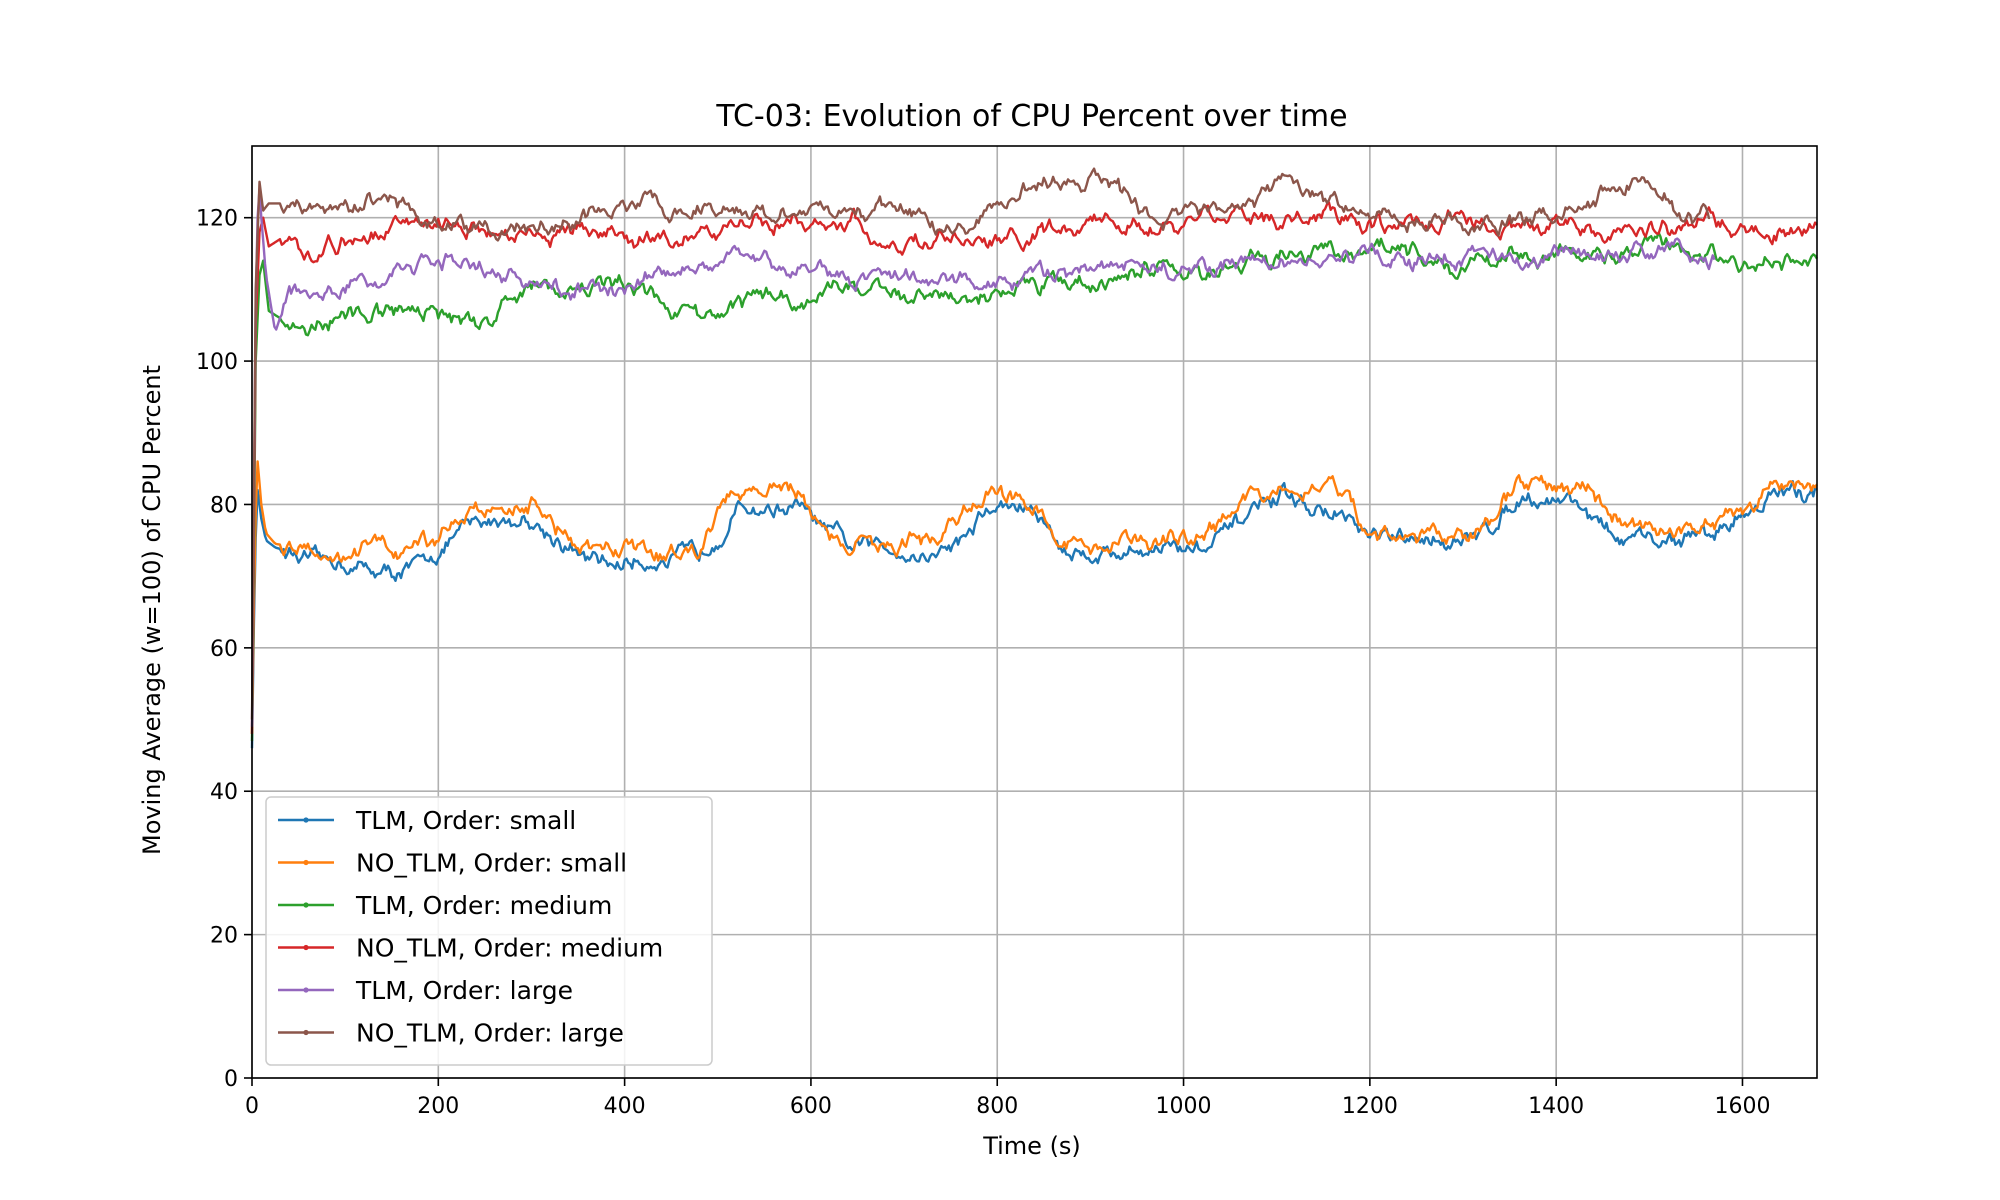 This screenshot has height=1200, width=2000. Describe the element at coordinates (224, 792) in the screenshot. I see `y-tick-label: 40` at that location.